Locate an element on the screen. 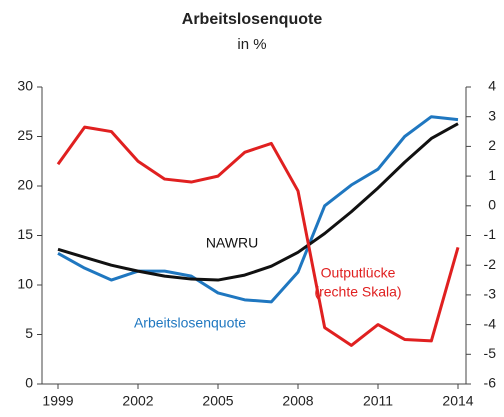  y2-tick-label: 1 is located at coordinates (492, 175).